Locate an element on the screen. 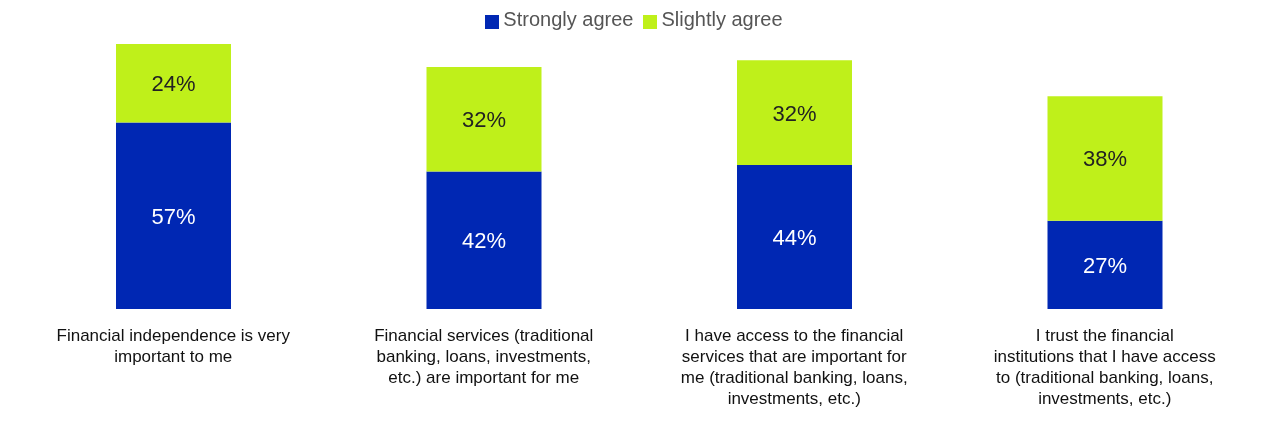 The image size is (1278, 429). data-label: 57% is located at coordinates (173, 216).